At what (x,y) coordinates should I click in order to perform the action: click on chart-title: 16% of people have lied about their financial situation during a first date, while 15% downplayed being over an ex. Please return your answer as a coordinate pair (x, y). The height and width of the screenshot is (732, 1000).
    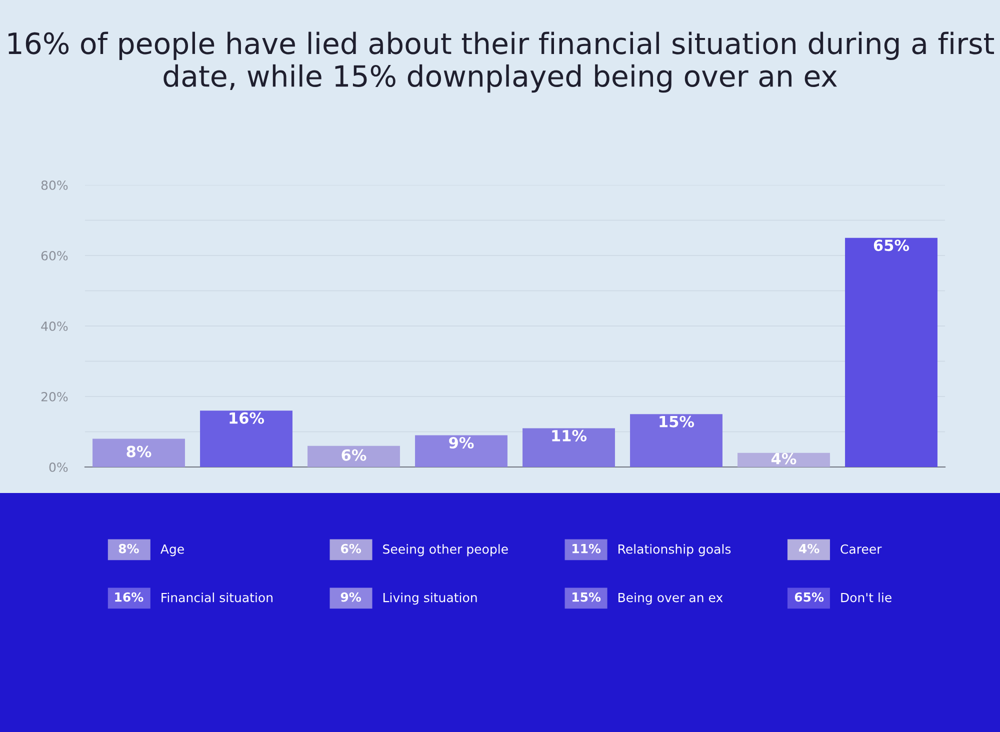
    Looking at the image, I should click on (501, 62).